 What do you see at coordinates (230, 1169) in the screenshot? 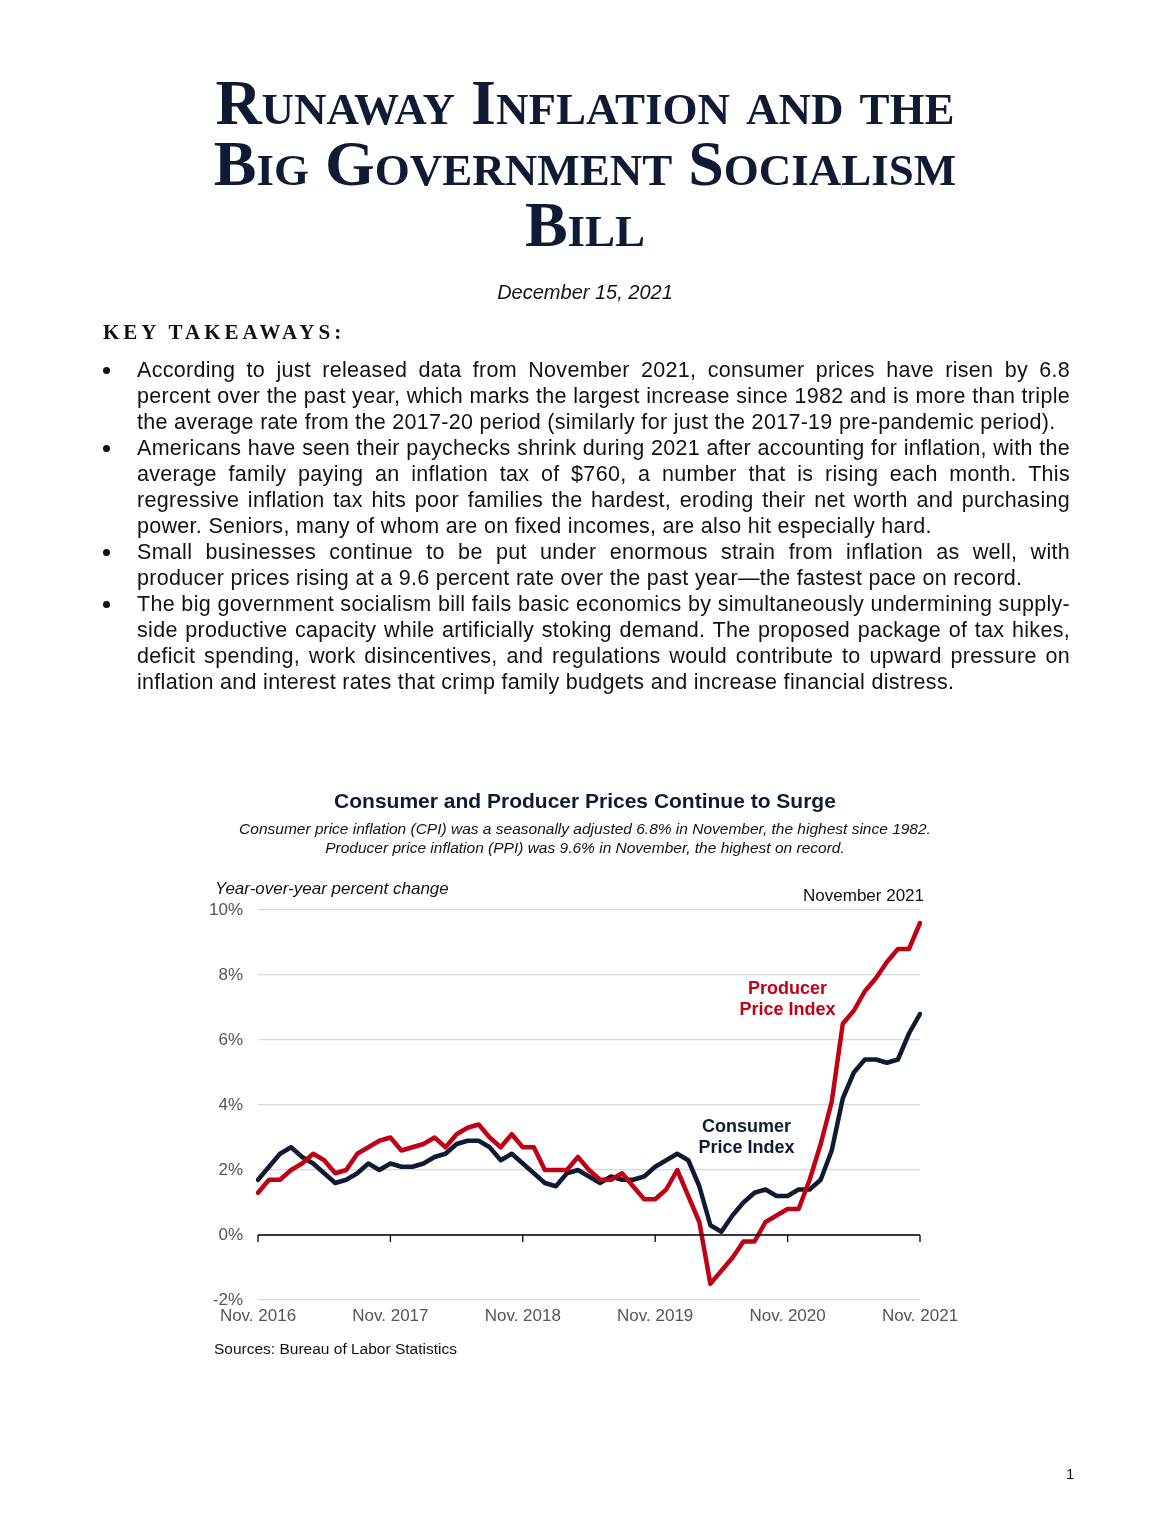
I see `y-tick-label: 2%` at bounding box center [230, 1169].